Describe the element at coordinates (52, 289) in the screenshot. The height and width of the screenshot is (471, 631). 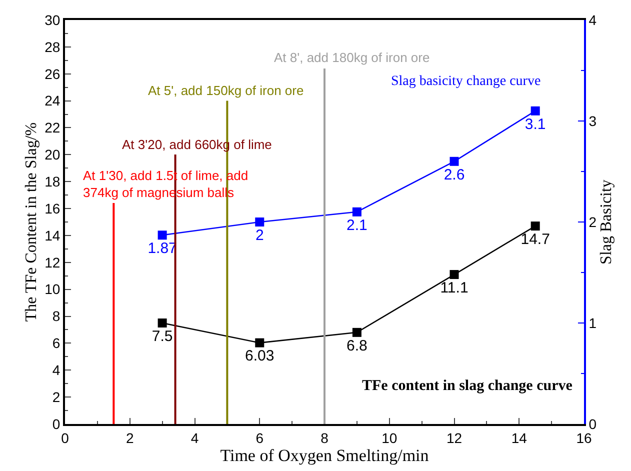
I see `y-tick-label: 10` at that location.